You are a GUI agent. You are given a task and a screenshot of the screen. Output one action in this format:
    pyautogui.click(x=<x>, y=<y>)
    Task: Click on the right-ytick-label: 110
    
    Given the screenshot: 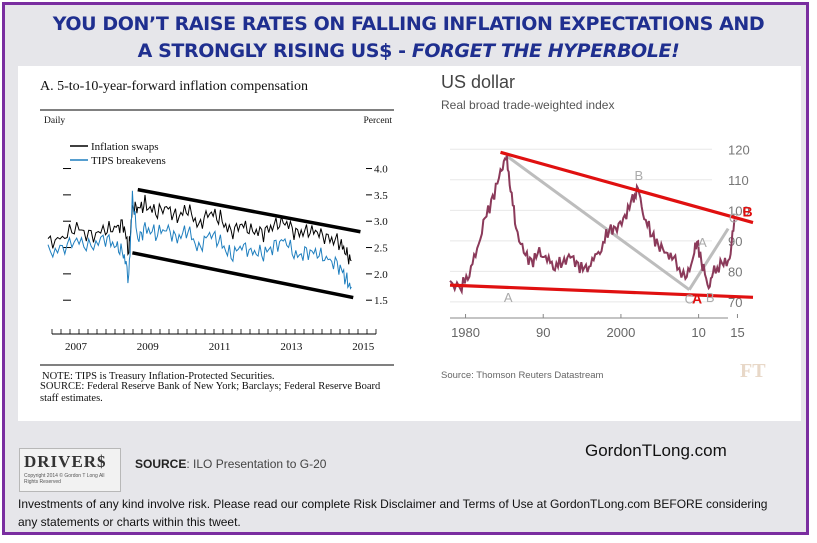 What is the action you would take?
    pyautogui.click(x=738, y=180)
    